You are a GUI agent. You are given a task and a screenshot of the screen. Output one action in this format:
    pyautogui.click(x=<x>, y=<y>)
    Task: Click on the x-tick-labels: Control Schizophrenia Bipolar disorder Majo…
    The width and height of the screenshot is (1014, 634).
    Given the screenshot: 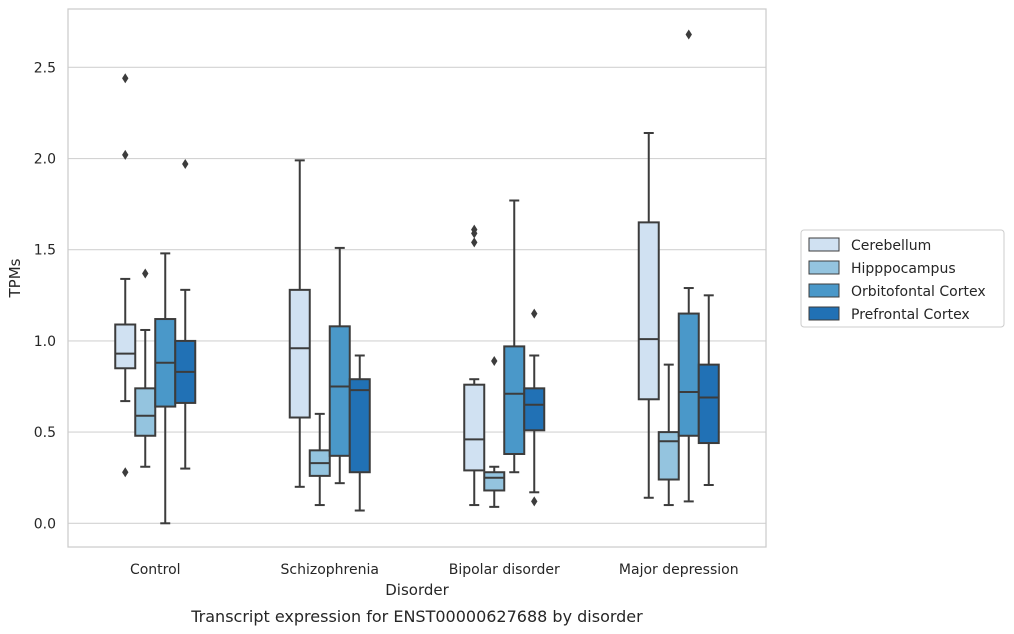 What is the action you would take?
    pyautogui.click(x=434, y=570)
    